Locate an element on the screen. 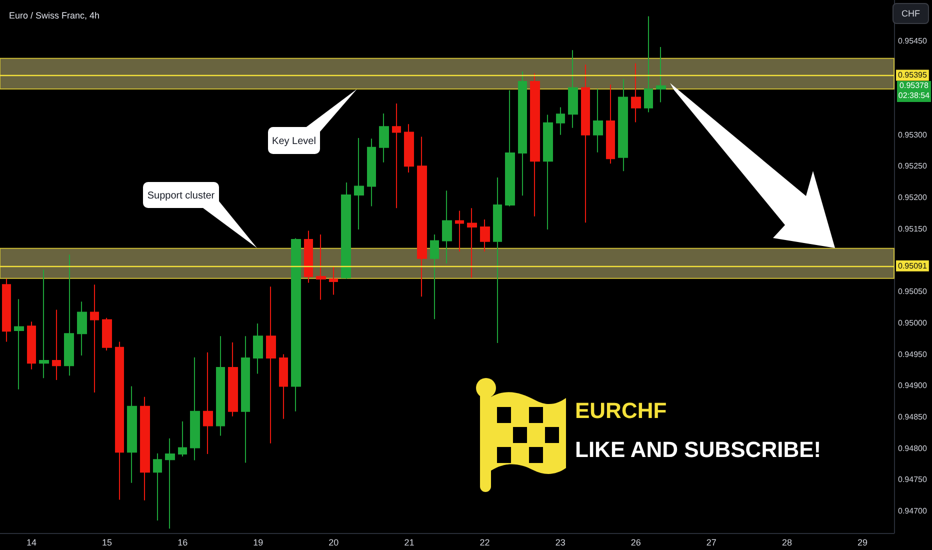  y-tick-label: 0.94750 is located at coordinates (913, 479).